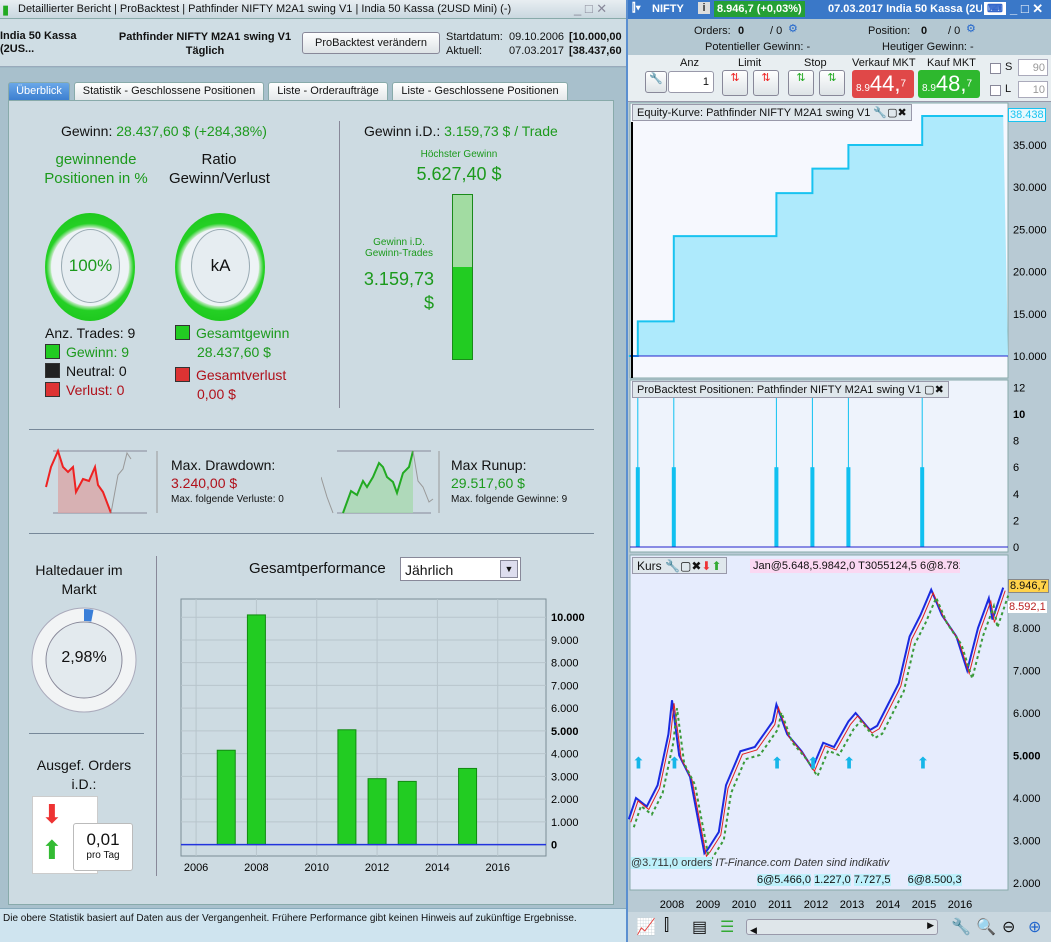 This screenshot has height=942, width=1051. Describe the element at coordinates (223, 465) in the screenshot. I see `drawdown-label: Max. Drawdown:` at that location.